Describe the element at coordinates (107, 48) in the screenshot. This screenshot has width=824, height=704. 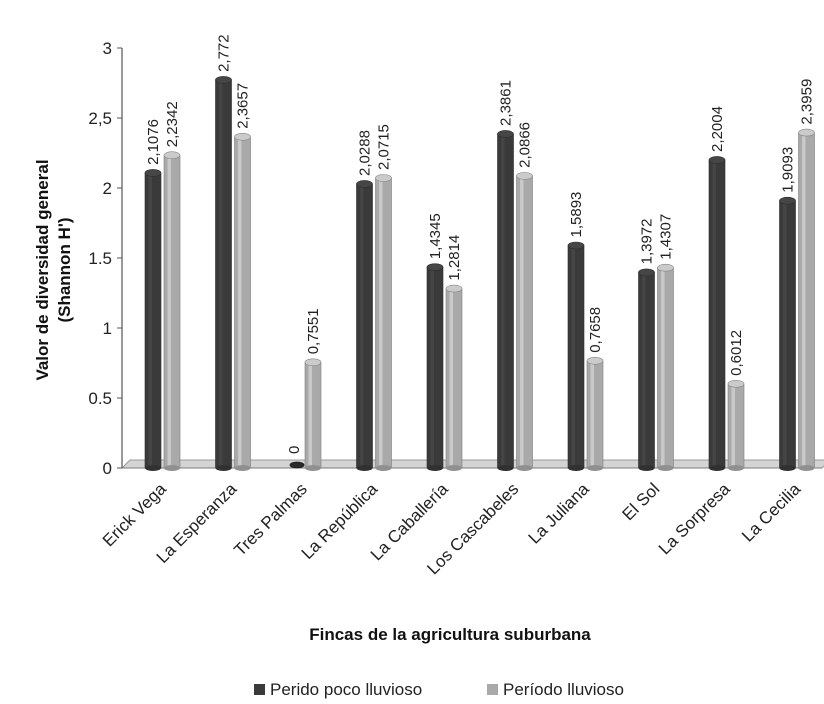
I see `y-tick-label: 3` at that location.